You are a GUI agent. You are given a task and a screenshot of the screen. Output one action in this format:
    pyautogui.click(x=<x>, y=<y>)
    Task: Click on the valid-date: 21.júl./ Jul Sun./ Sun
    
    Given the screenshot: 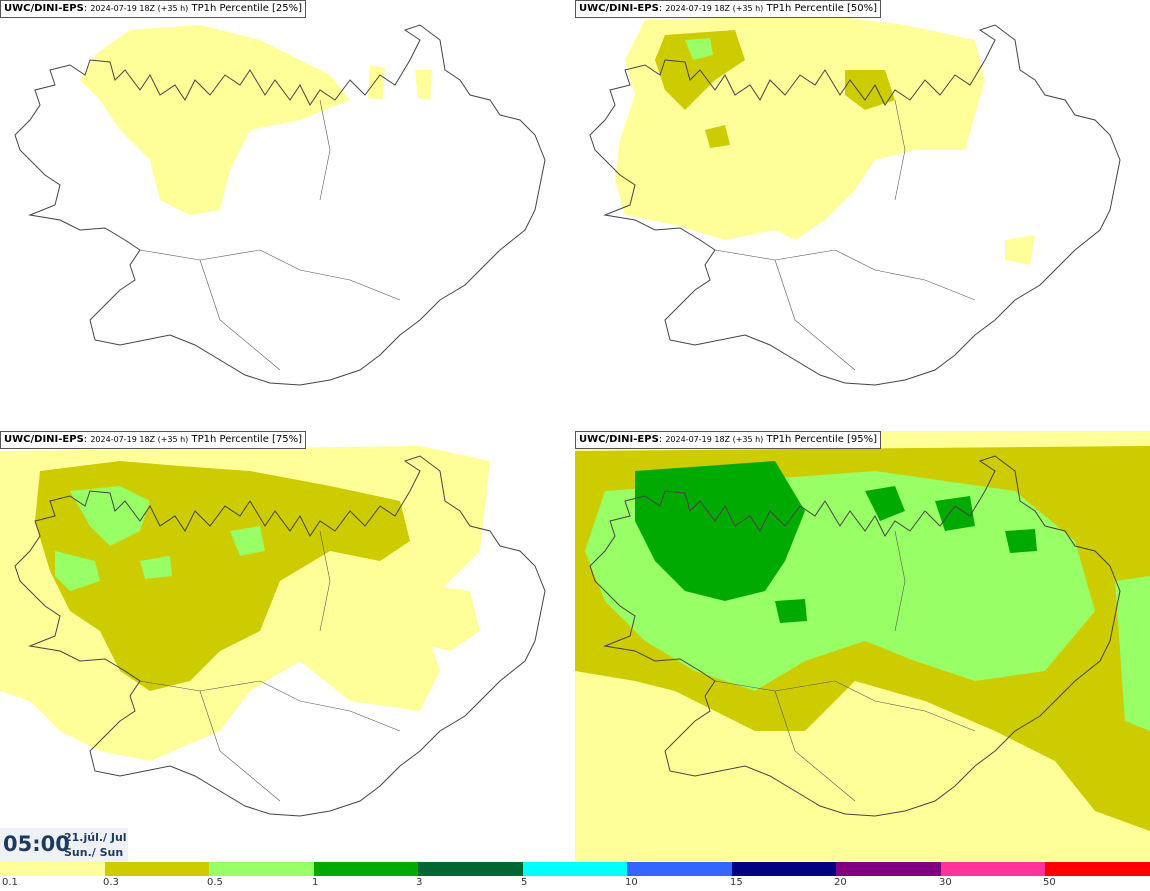 What is the action you would take?
    pyautogui.click(x=95, y=845)
    